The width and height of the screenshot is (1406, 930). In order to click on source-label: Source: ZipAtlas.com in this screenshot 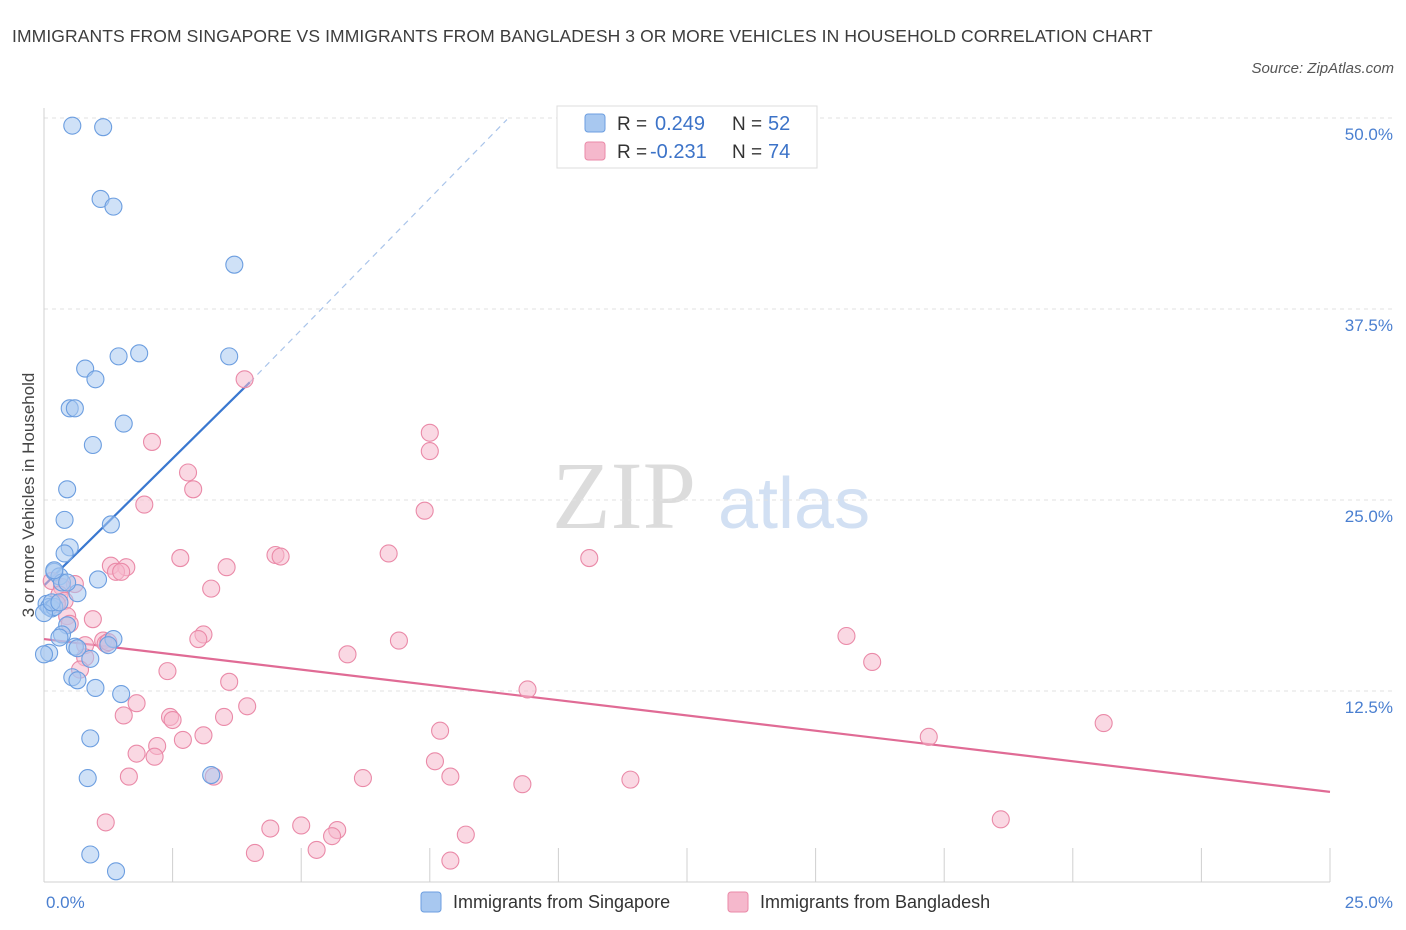, I will do `click(1322, 68)`.